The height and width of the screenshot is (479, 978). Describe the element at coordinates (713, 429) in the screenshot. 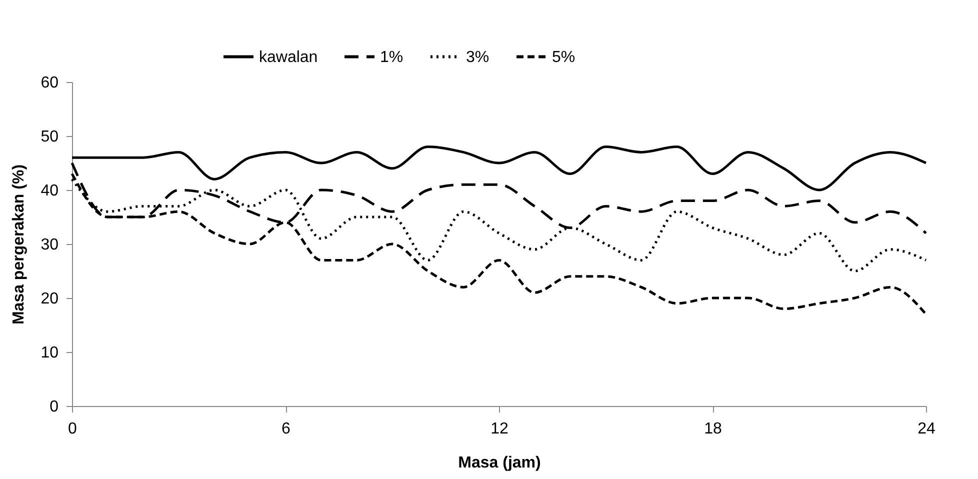

I see `x-tick-label: 18` at that location.